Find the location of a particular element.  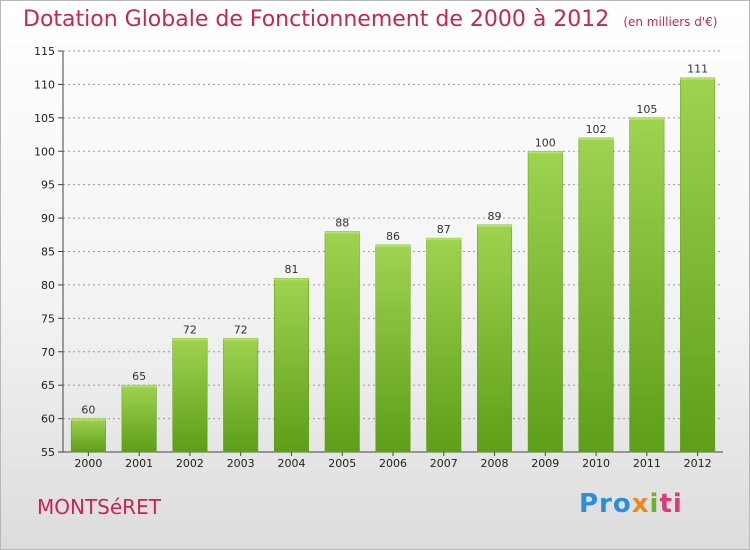

value-label: 81 is located at coordinates (291, 269).